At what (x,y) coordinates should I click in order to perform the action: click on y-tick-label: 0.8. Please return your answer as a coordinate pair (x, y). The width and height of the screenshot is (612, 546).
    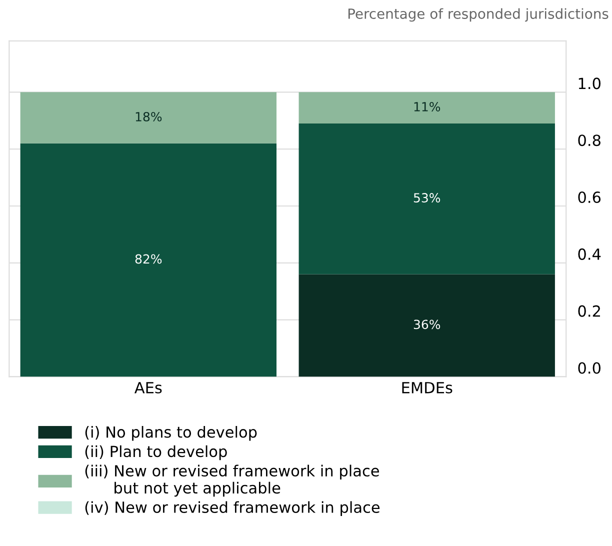
    Looking at the image, I should click on (589, 140).